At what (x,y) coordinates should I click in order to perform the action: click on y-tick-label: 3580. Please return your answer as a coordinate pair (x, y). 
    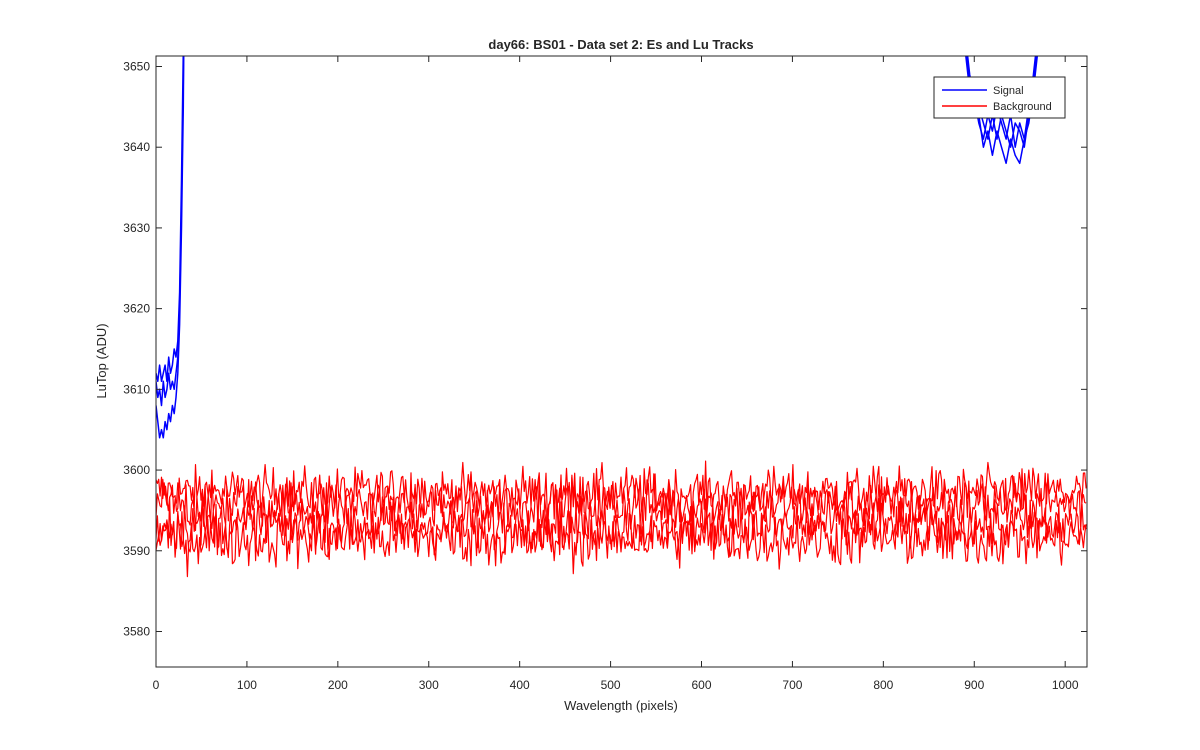
    Looking at the image, I should click on (136, 631).